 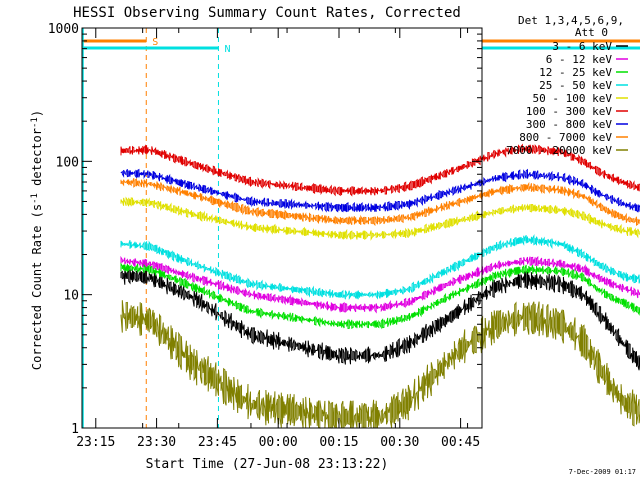 What do you see at coordinates (37, 113) in the screenshot?
I see `y-axis-label-end: )` at bounding box center [37, 113].